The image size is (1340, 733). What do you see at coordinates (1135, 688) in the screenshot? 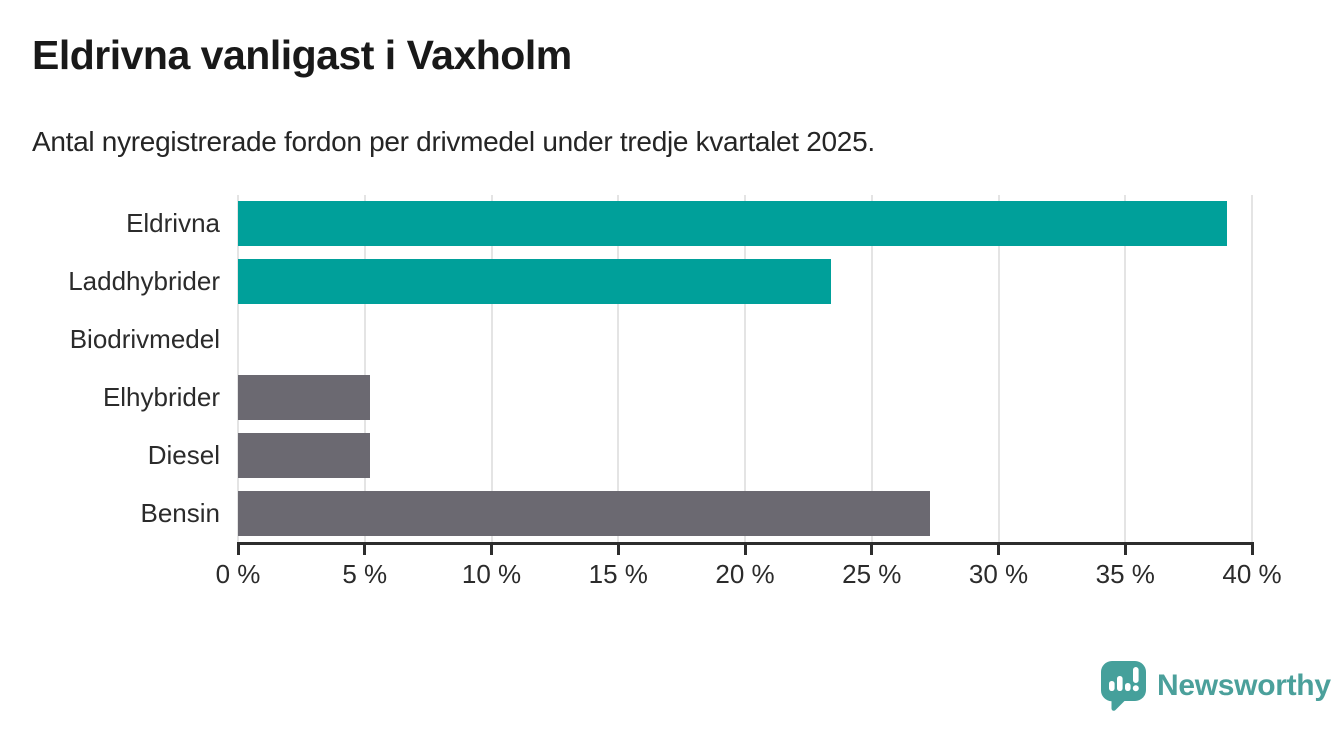
I see `exclamation-dot` at bounding box center [1135, 688].